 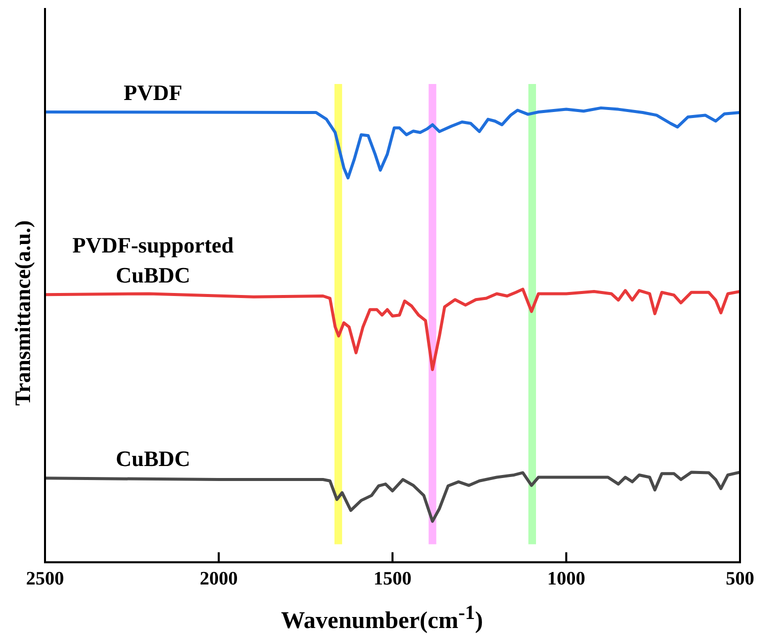 What do you see at coordinates (393, 579) in the screenshot?
I see `x-tick-label: 1500` at bounding box center [393, 579].